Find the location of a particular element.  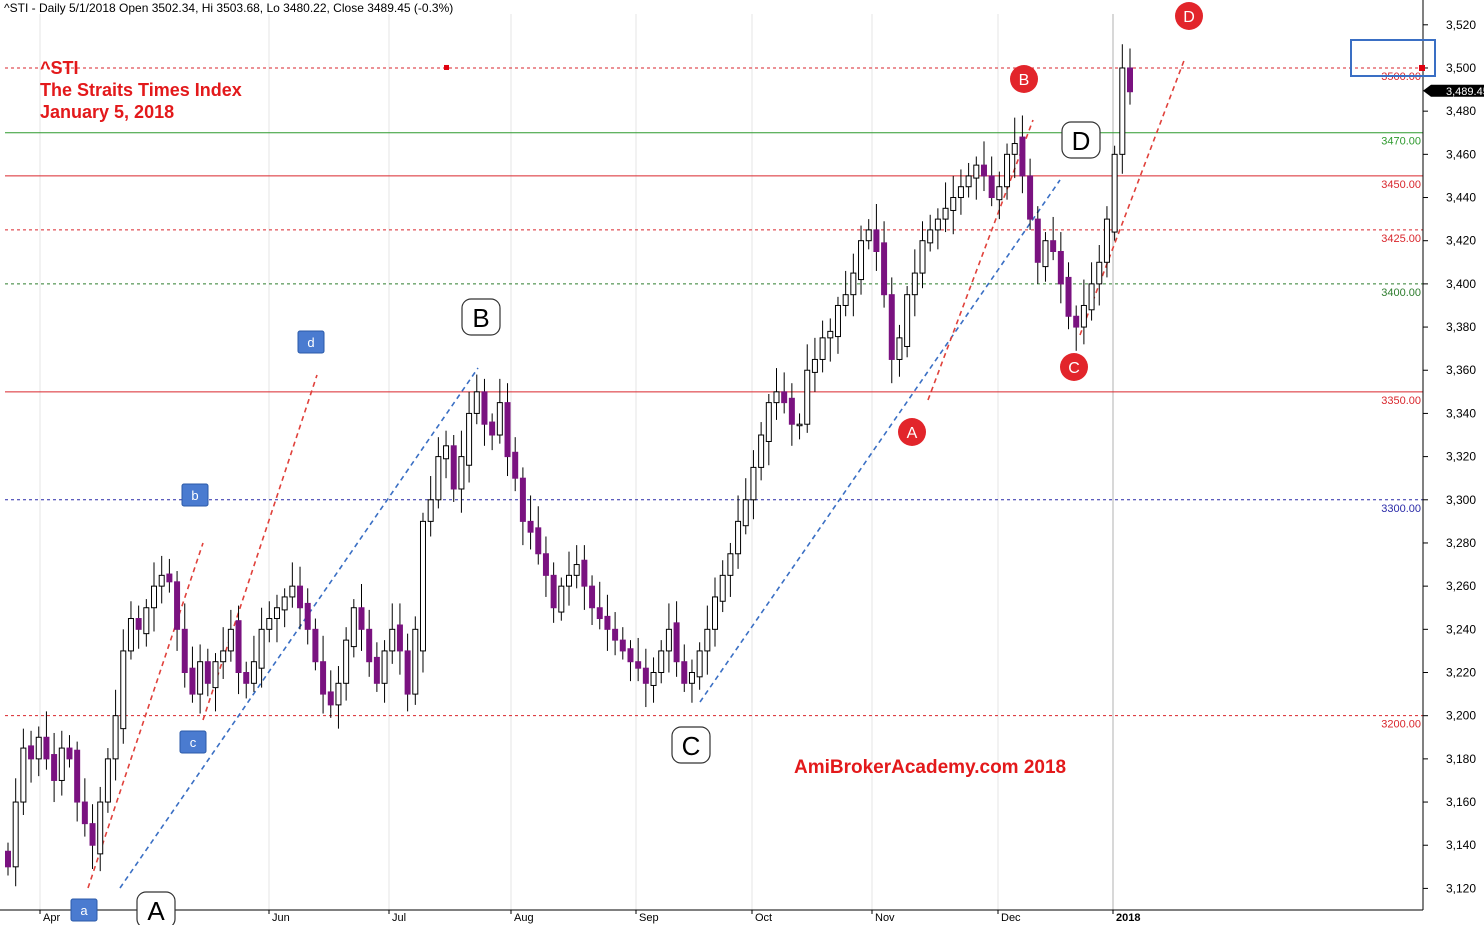

wave-label-black-d: D is located at coordinates (1081, 140).